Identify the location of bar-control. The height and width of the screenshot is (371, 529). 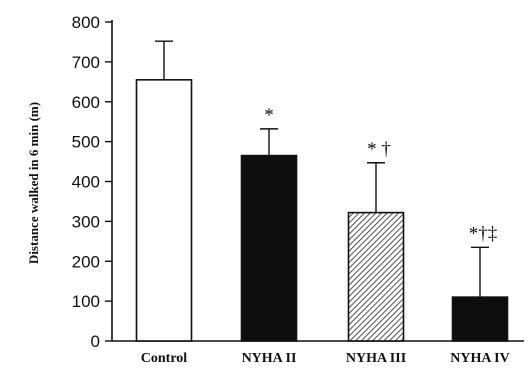
(164, 210).